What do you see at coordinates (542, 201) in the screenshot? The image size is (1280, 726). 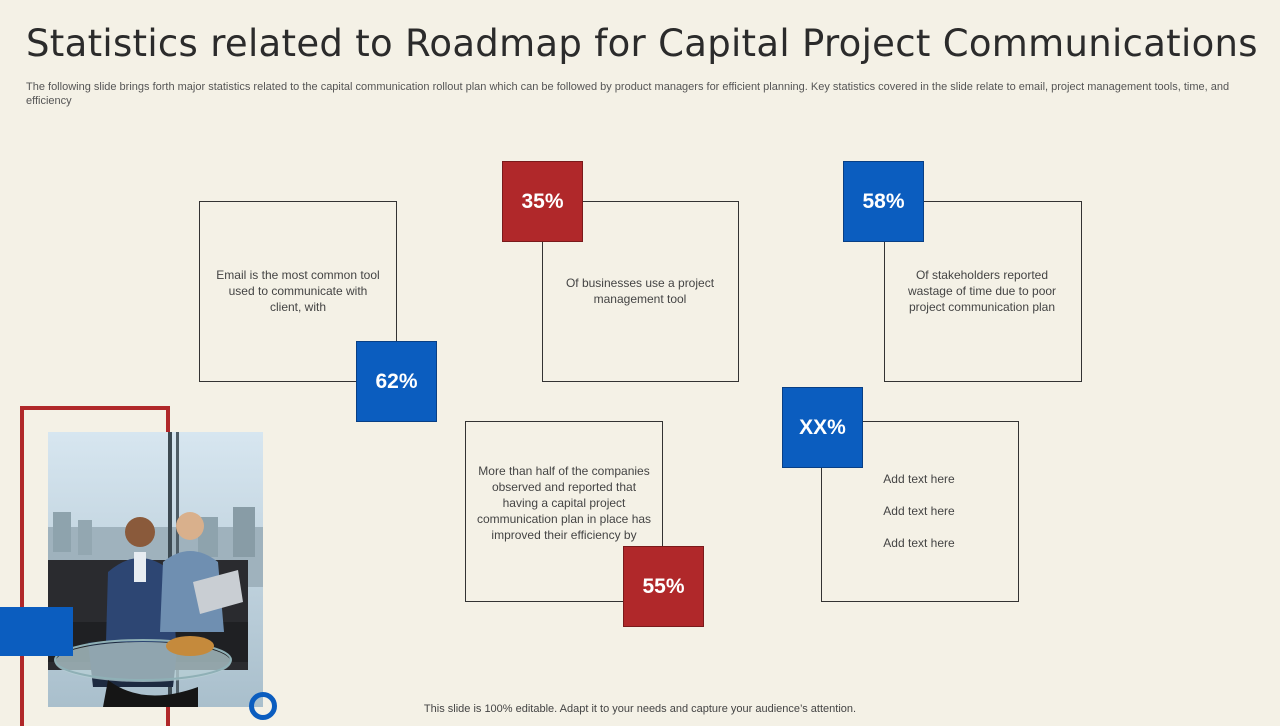 I see `stat-badge-pm-tool: 35%` at bounding box center [542, 201].